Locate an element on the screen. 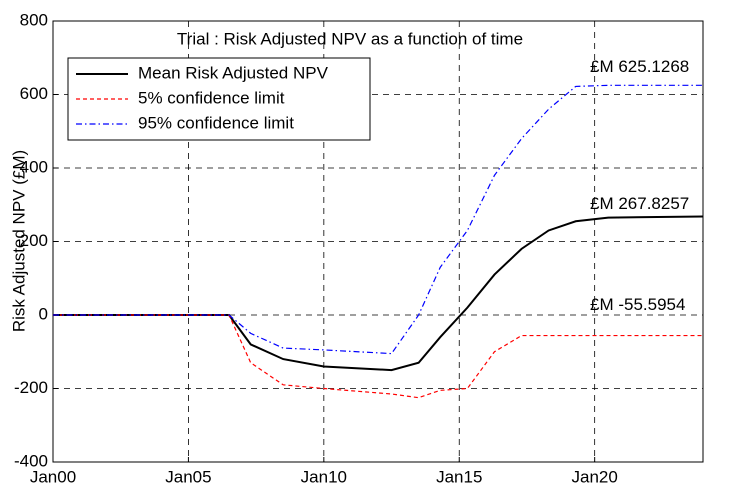 The image size is (742, 488). y-axis-label: Risk Adjusted NPV (£M) is located at coordinates (18, 241).